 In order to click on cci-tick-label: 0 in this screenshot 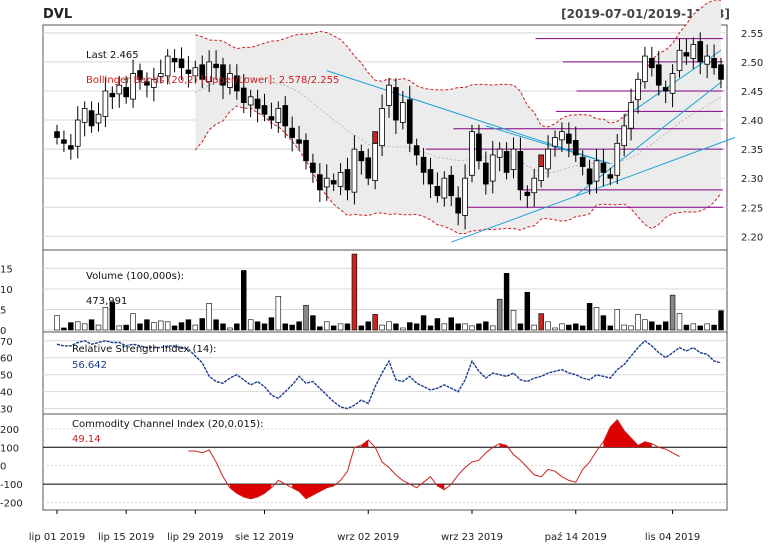, I will do `click(3, 467)`.